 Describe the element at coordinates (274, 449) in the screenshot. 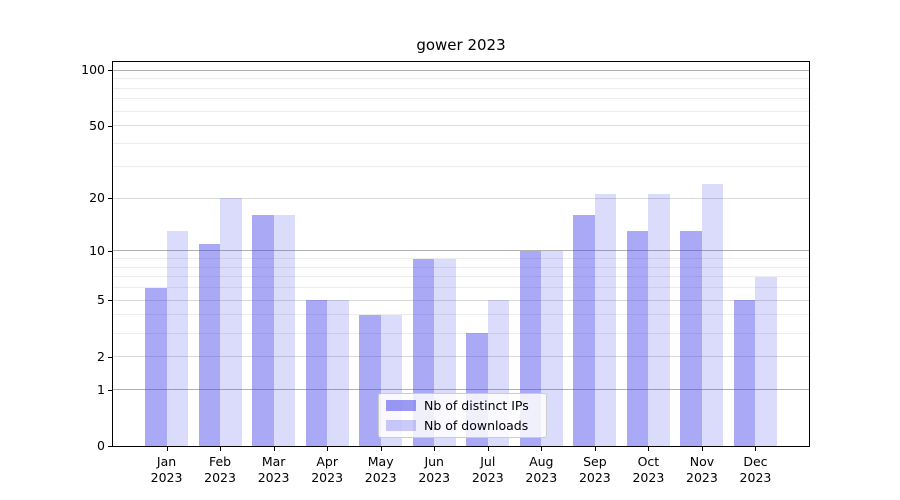

I see `x-axis-tick-Mar` at that location.